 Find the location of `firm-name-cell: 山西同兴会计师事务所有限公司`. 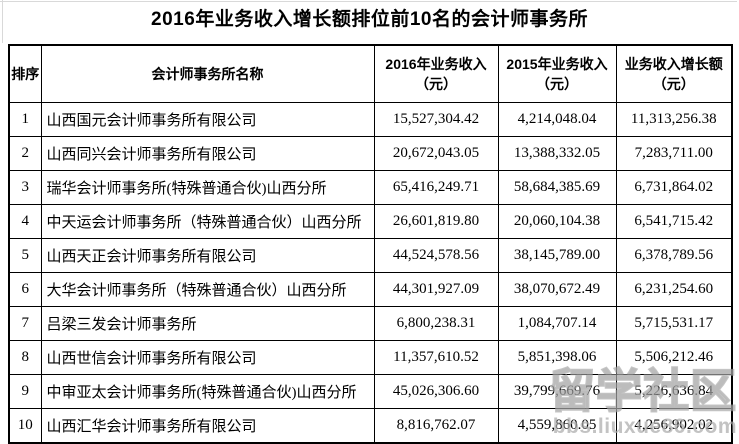

firm-name-cell: 山西同兴会计师事务所有限公司 is located at coordinates (207, 153).